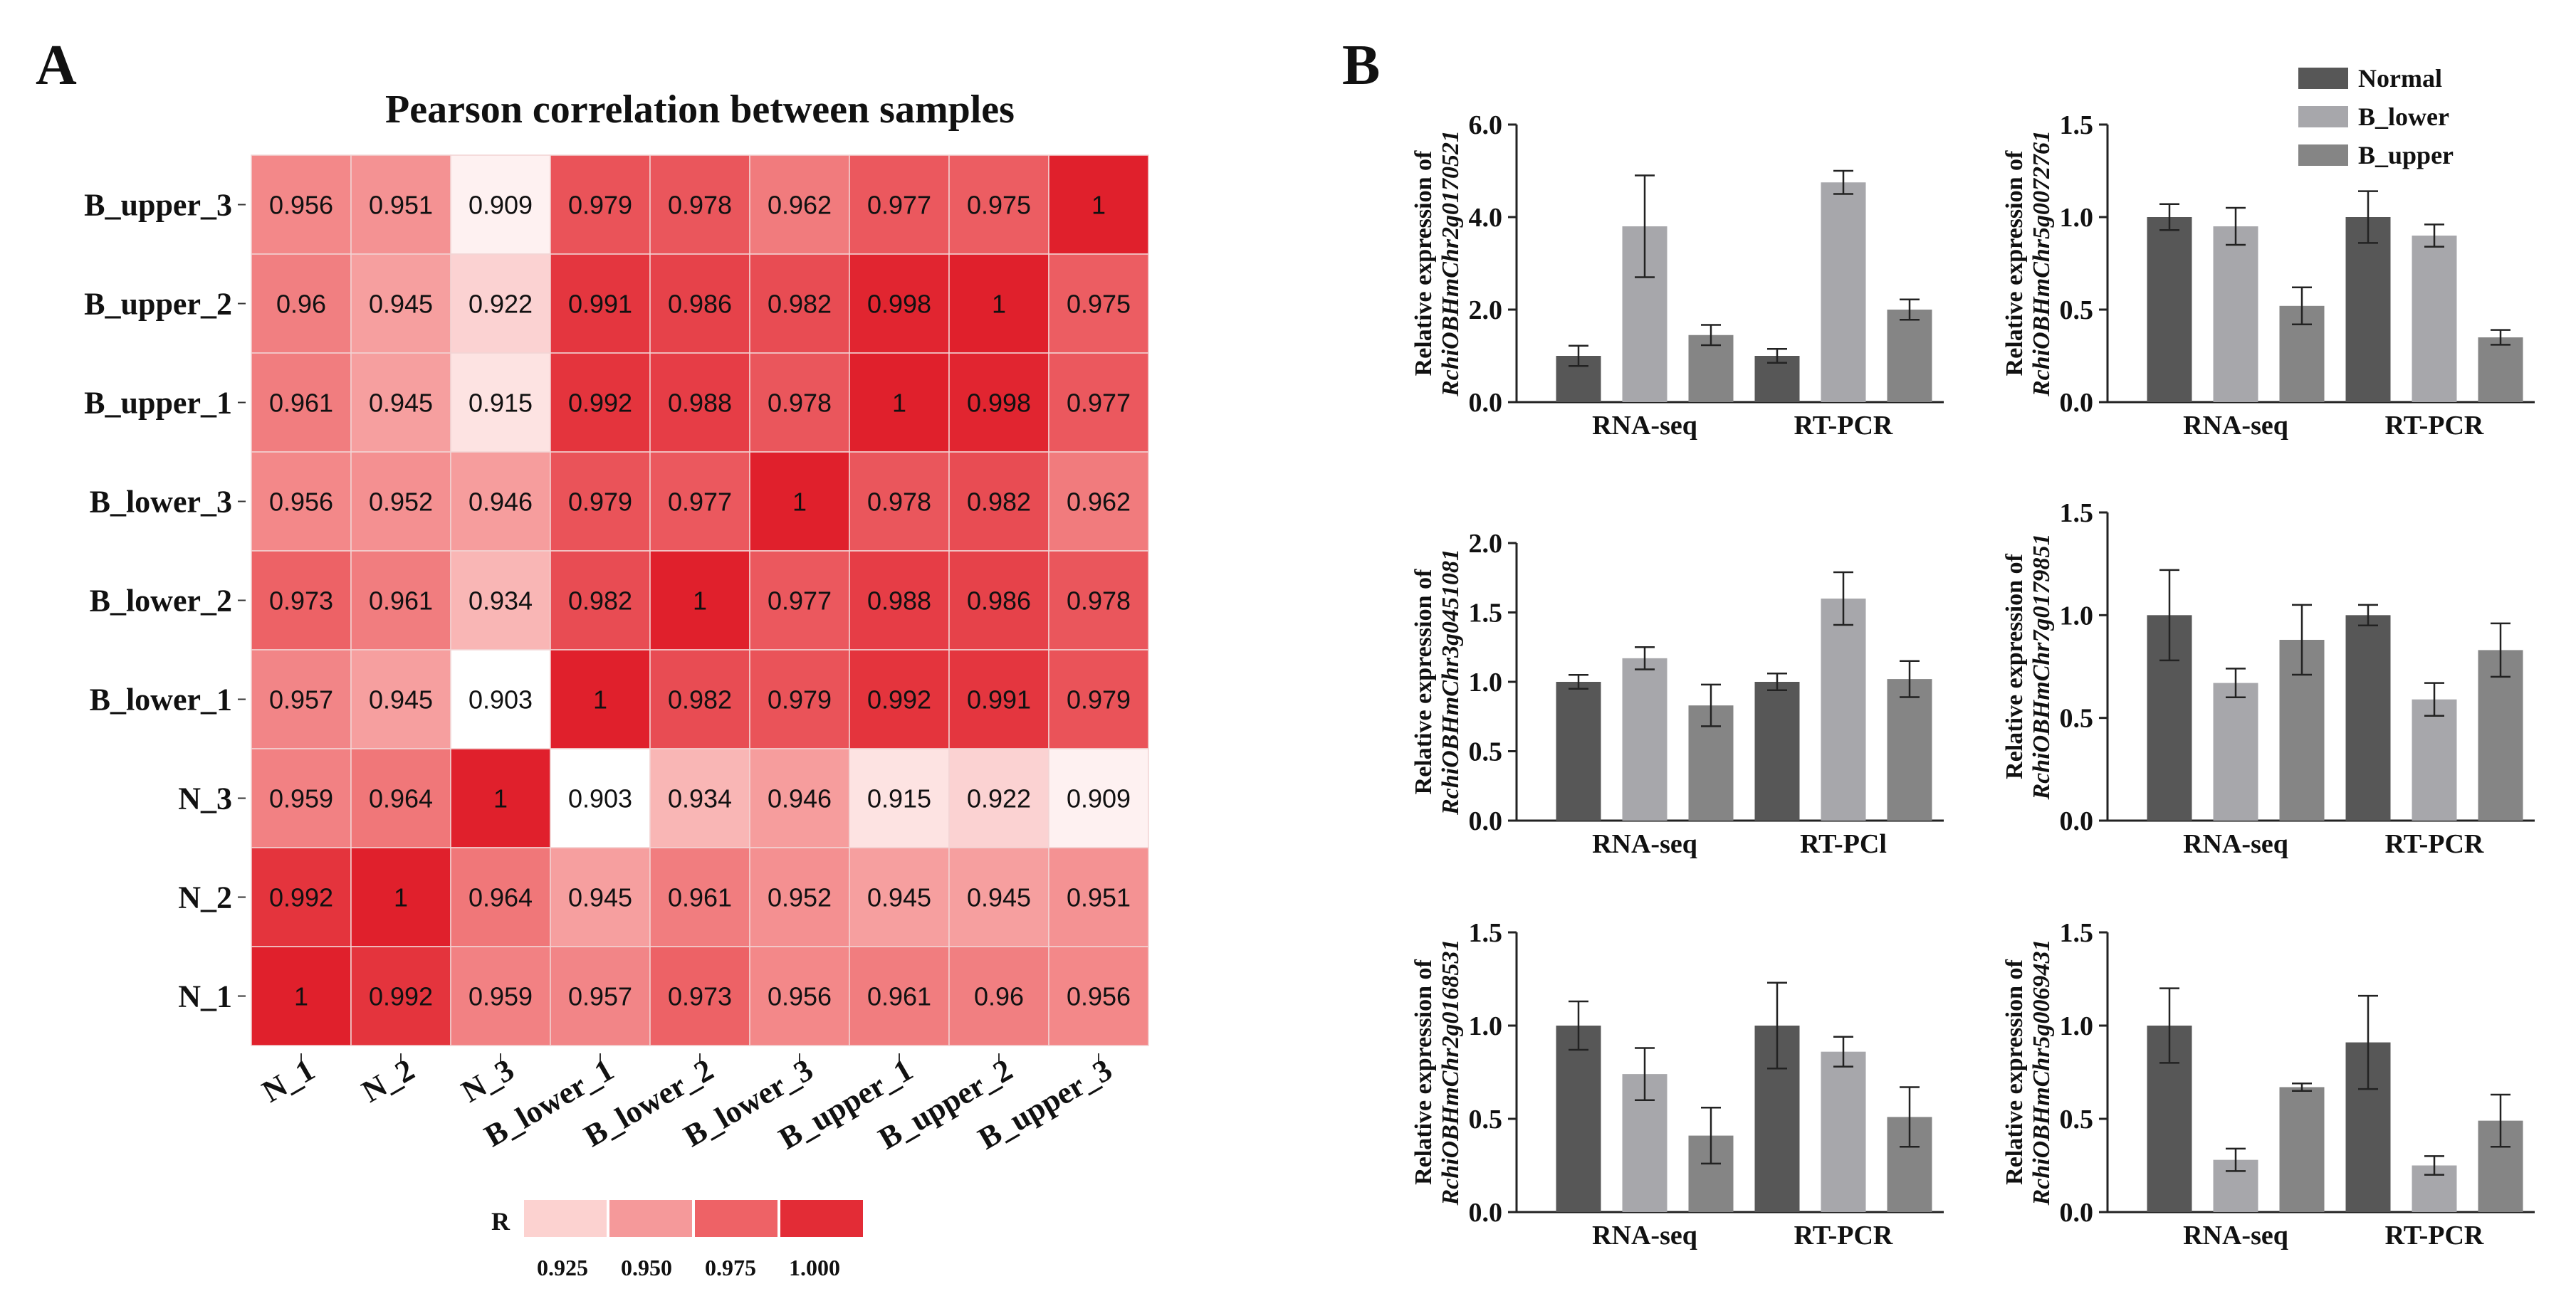 Image resolution: width=2576 pixels, height=1311 pixels. I want to click on heatmap-row-label: B_upper_3, so click(158, 205).